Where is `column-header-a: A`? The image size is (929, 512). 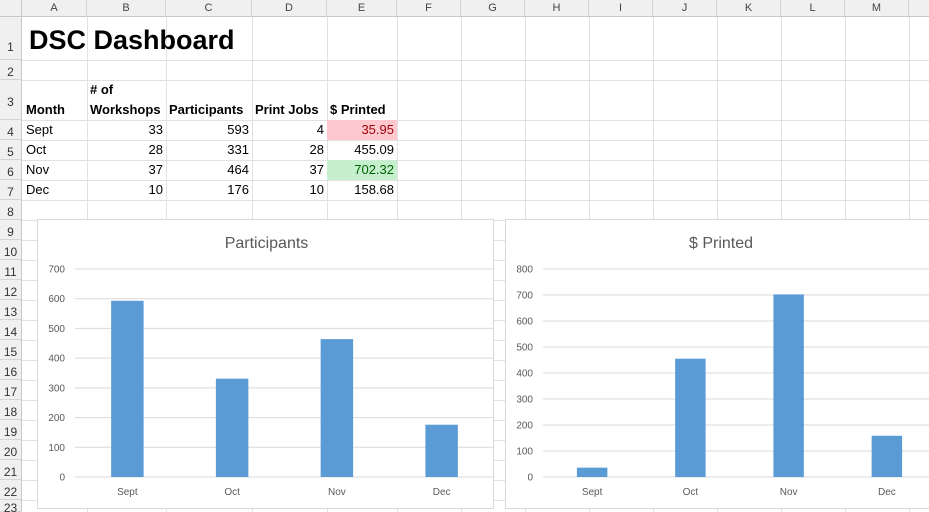
column-header-a: A is located at coordinates (54, 8).